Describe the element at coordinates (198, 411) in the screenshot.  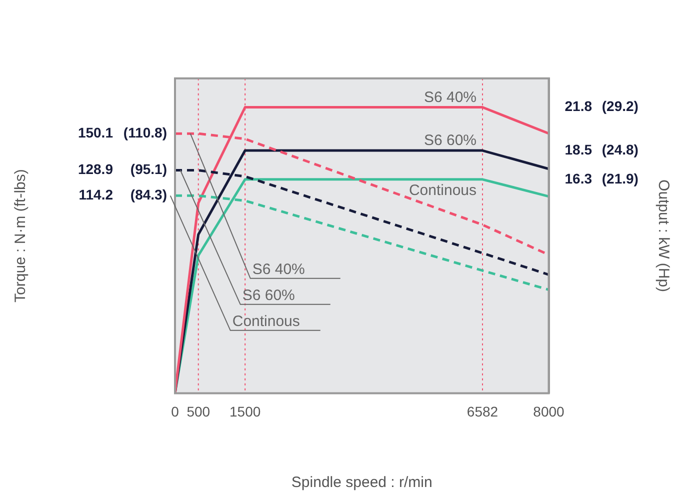
I see `x-tick-label: 500` at that location.